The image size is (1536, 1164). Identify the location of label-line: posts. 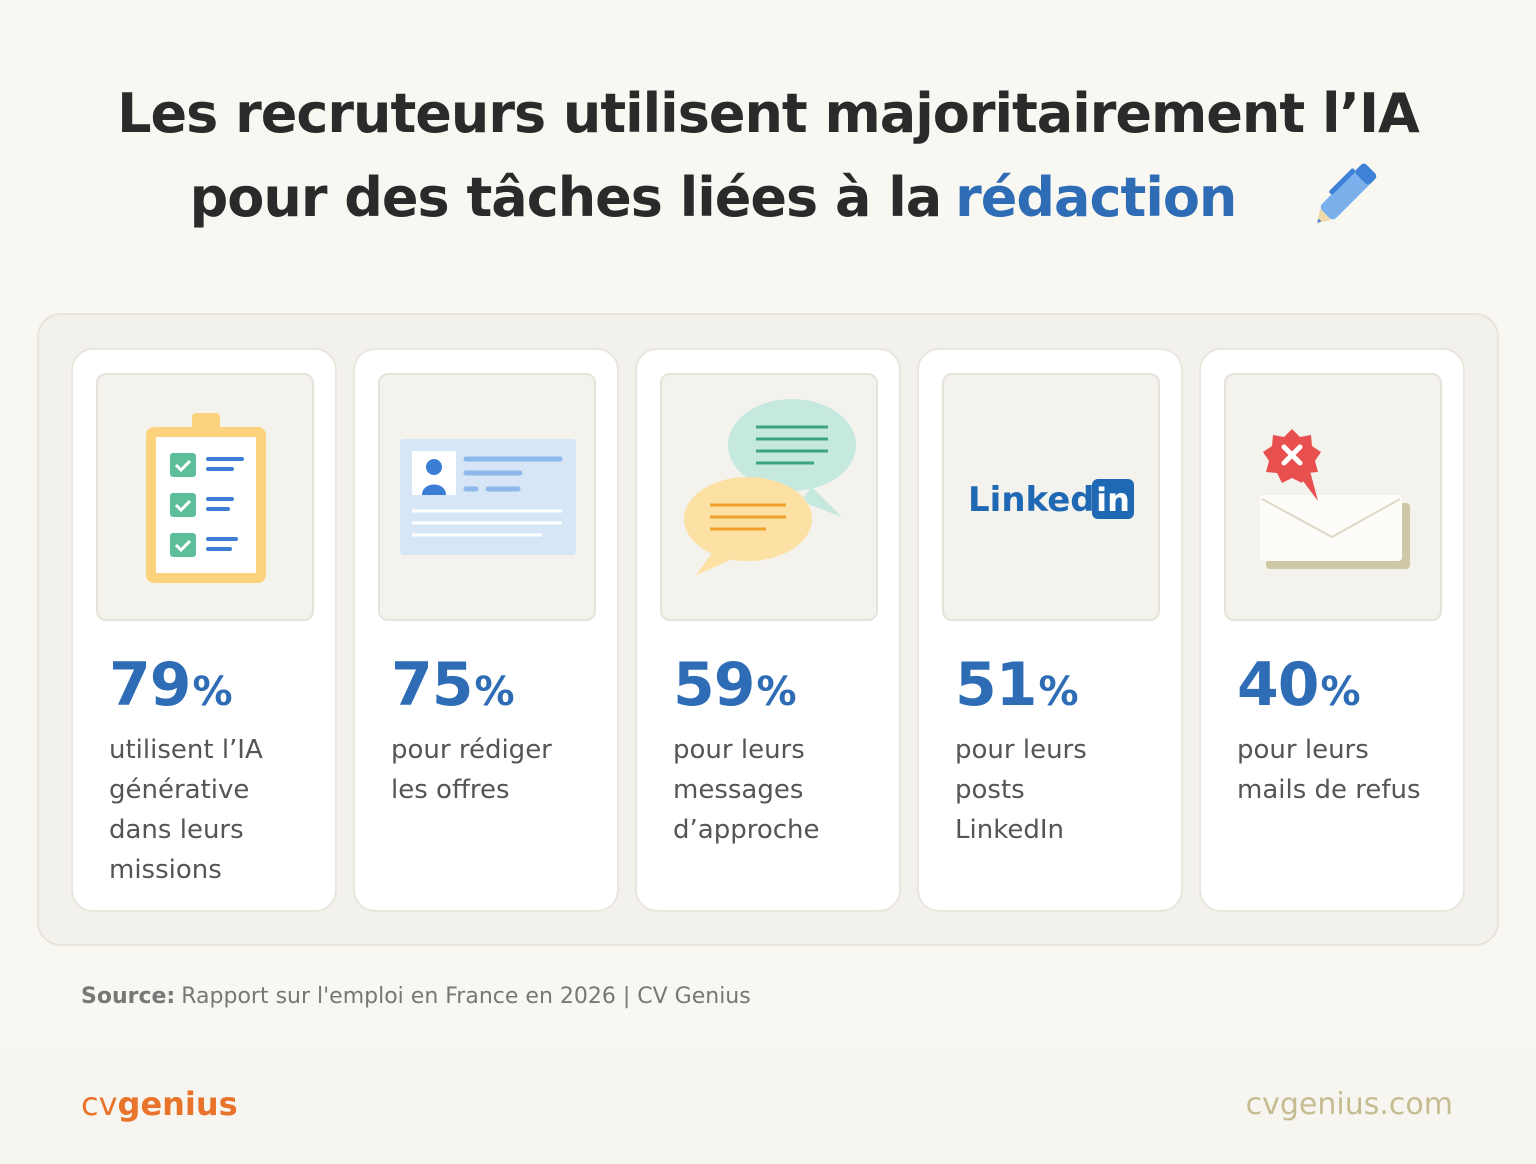
(990, 790).